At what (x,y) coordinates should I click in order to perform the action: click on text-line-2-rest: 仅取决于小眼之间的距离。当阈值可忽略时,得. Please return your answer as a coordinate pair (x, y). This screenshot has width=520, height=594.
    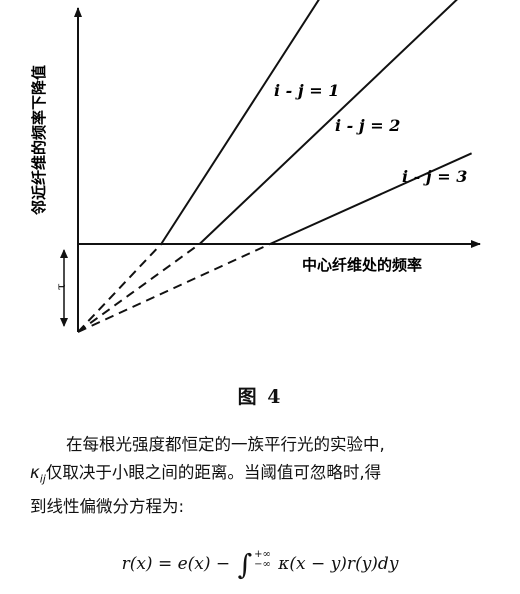
    Looking at the image, I should click on (213, 472).